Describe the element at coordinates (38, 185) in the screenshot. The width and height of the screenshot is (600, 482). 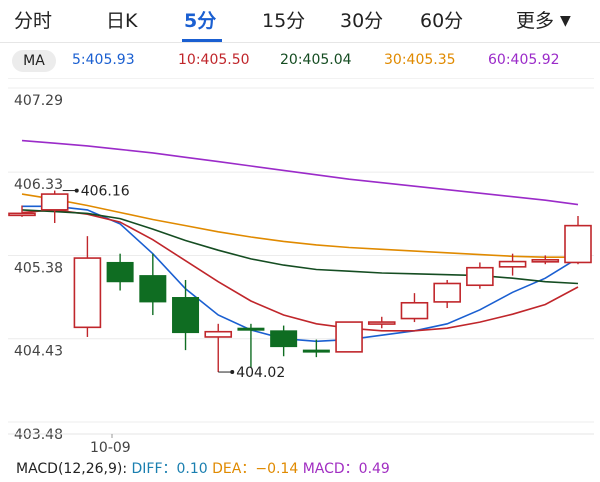
I see `y-tick-label: 406.33` at that location.